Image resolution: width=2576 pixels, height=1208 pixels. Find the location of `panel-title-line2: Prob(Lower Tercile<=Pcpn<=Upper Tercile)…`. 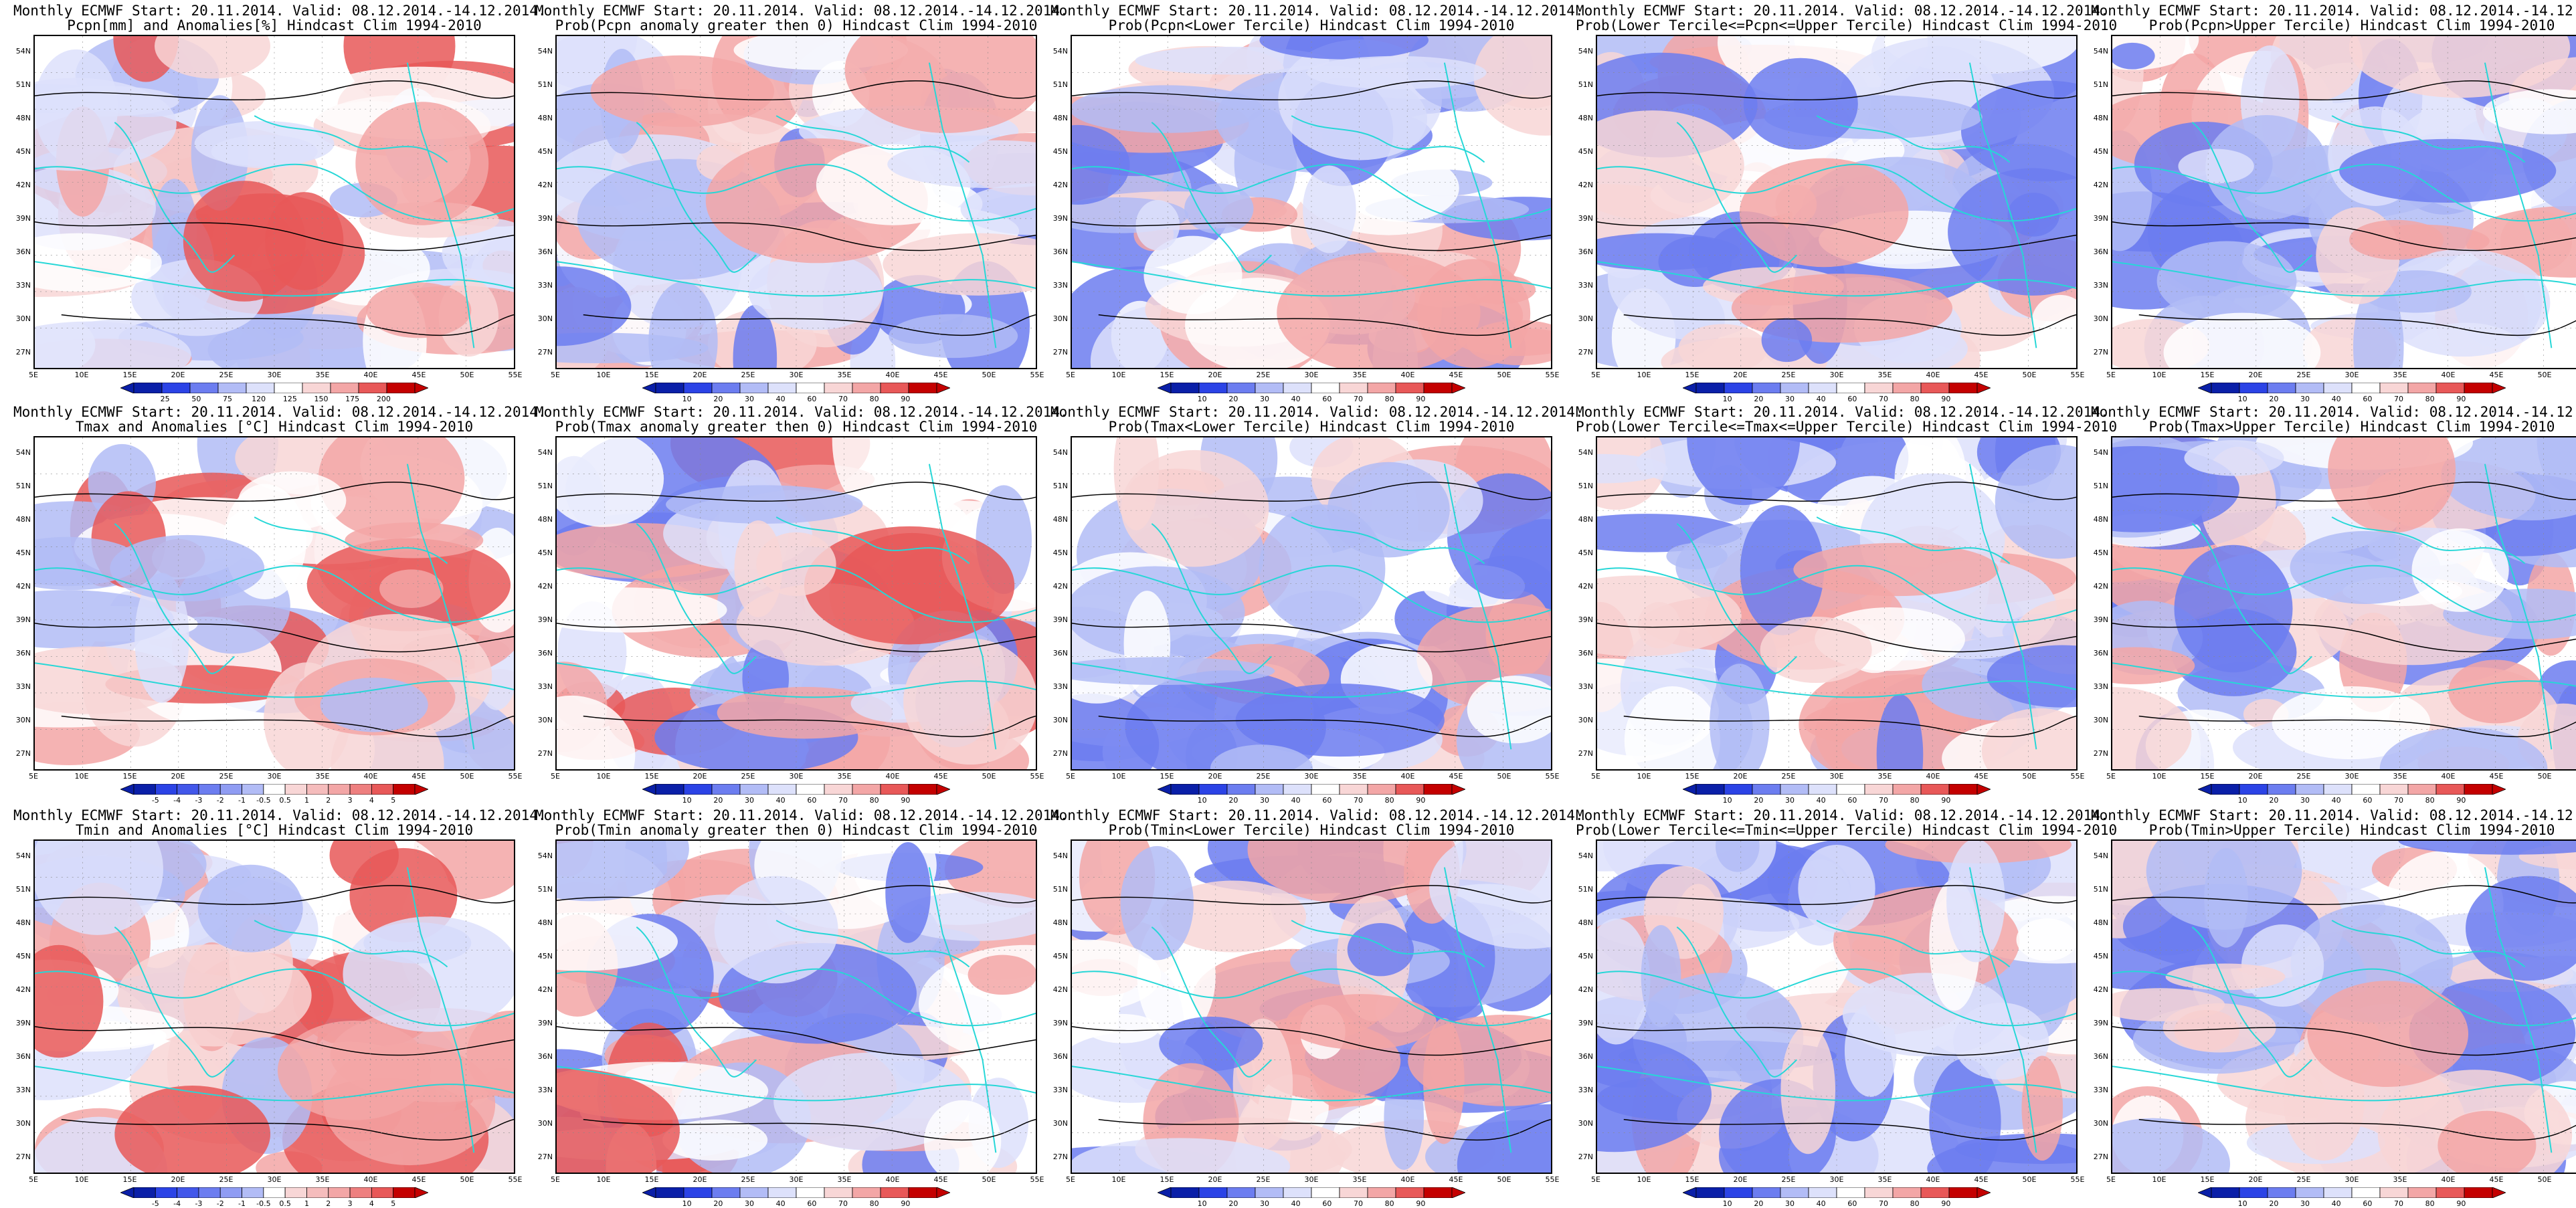

panel-title-line2: Prob(Lower Tercile<=Pcpn<=Upper Tercile)… is located at coordinates (1847, 25).